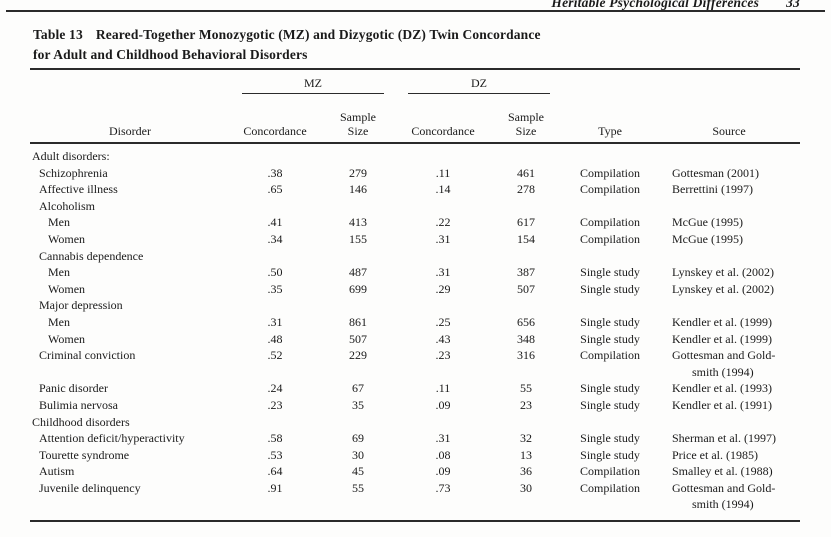  What do you see at coordinates (610, 119) in the screenshot?
I see `column-header-type: Type` at bounding box center [610, 119].